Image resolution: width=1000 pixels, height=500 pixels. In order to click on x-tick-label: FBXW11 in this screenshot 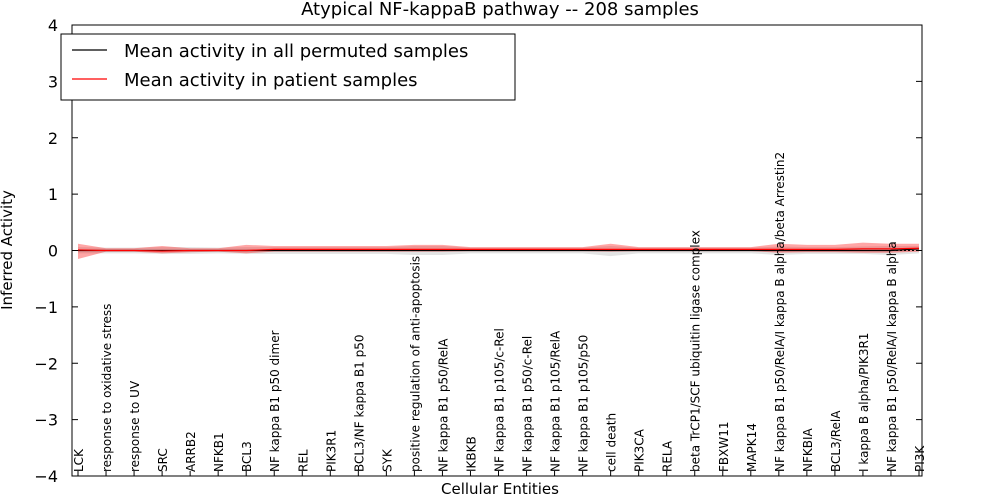, I will do `click(724, 447)`.